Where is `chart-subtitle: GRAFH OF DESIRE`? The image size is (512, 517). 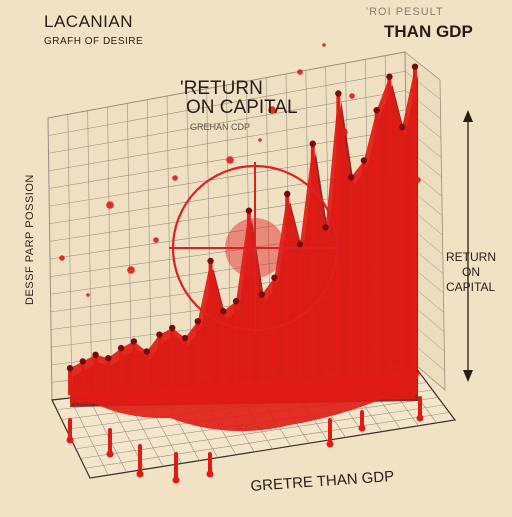
chart-subtitle: GRAFH OF DESIRE is located at coordinates (94, 41).